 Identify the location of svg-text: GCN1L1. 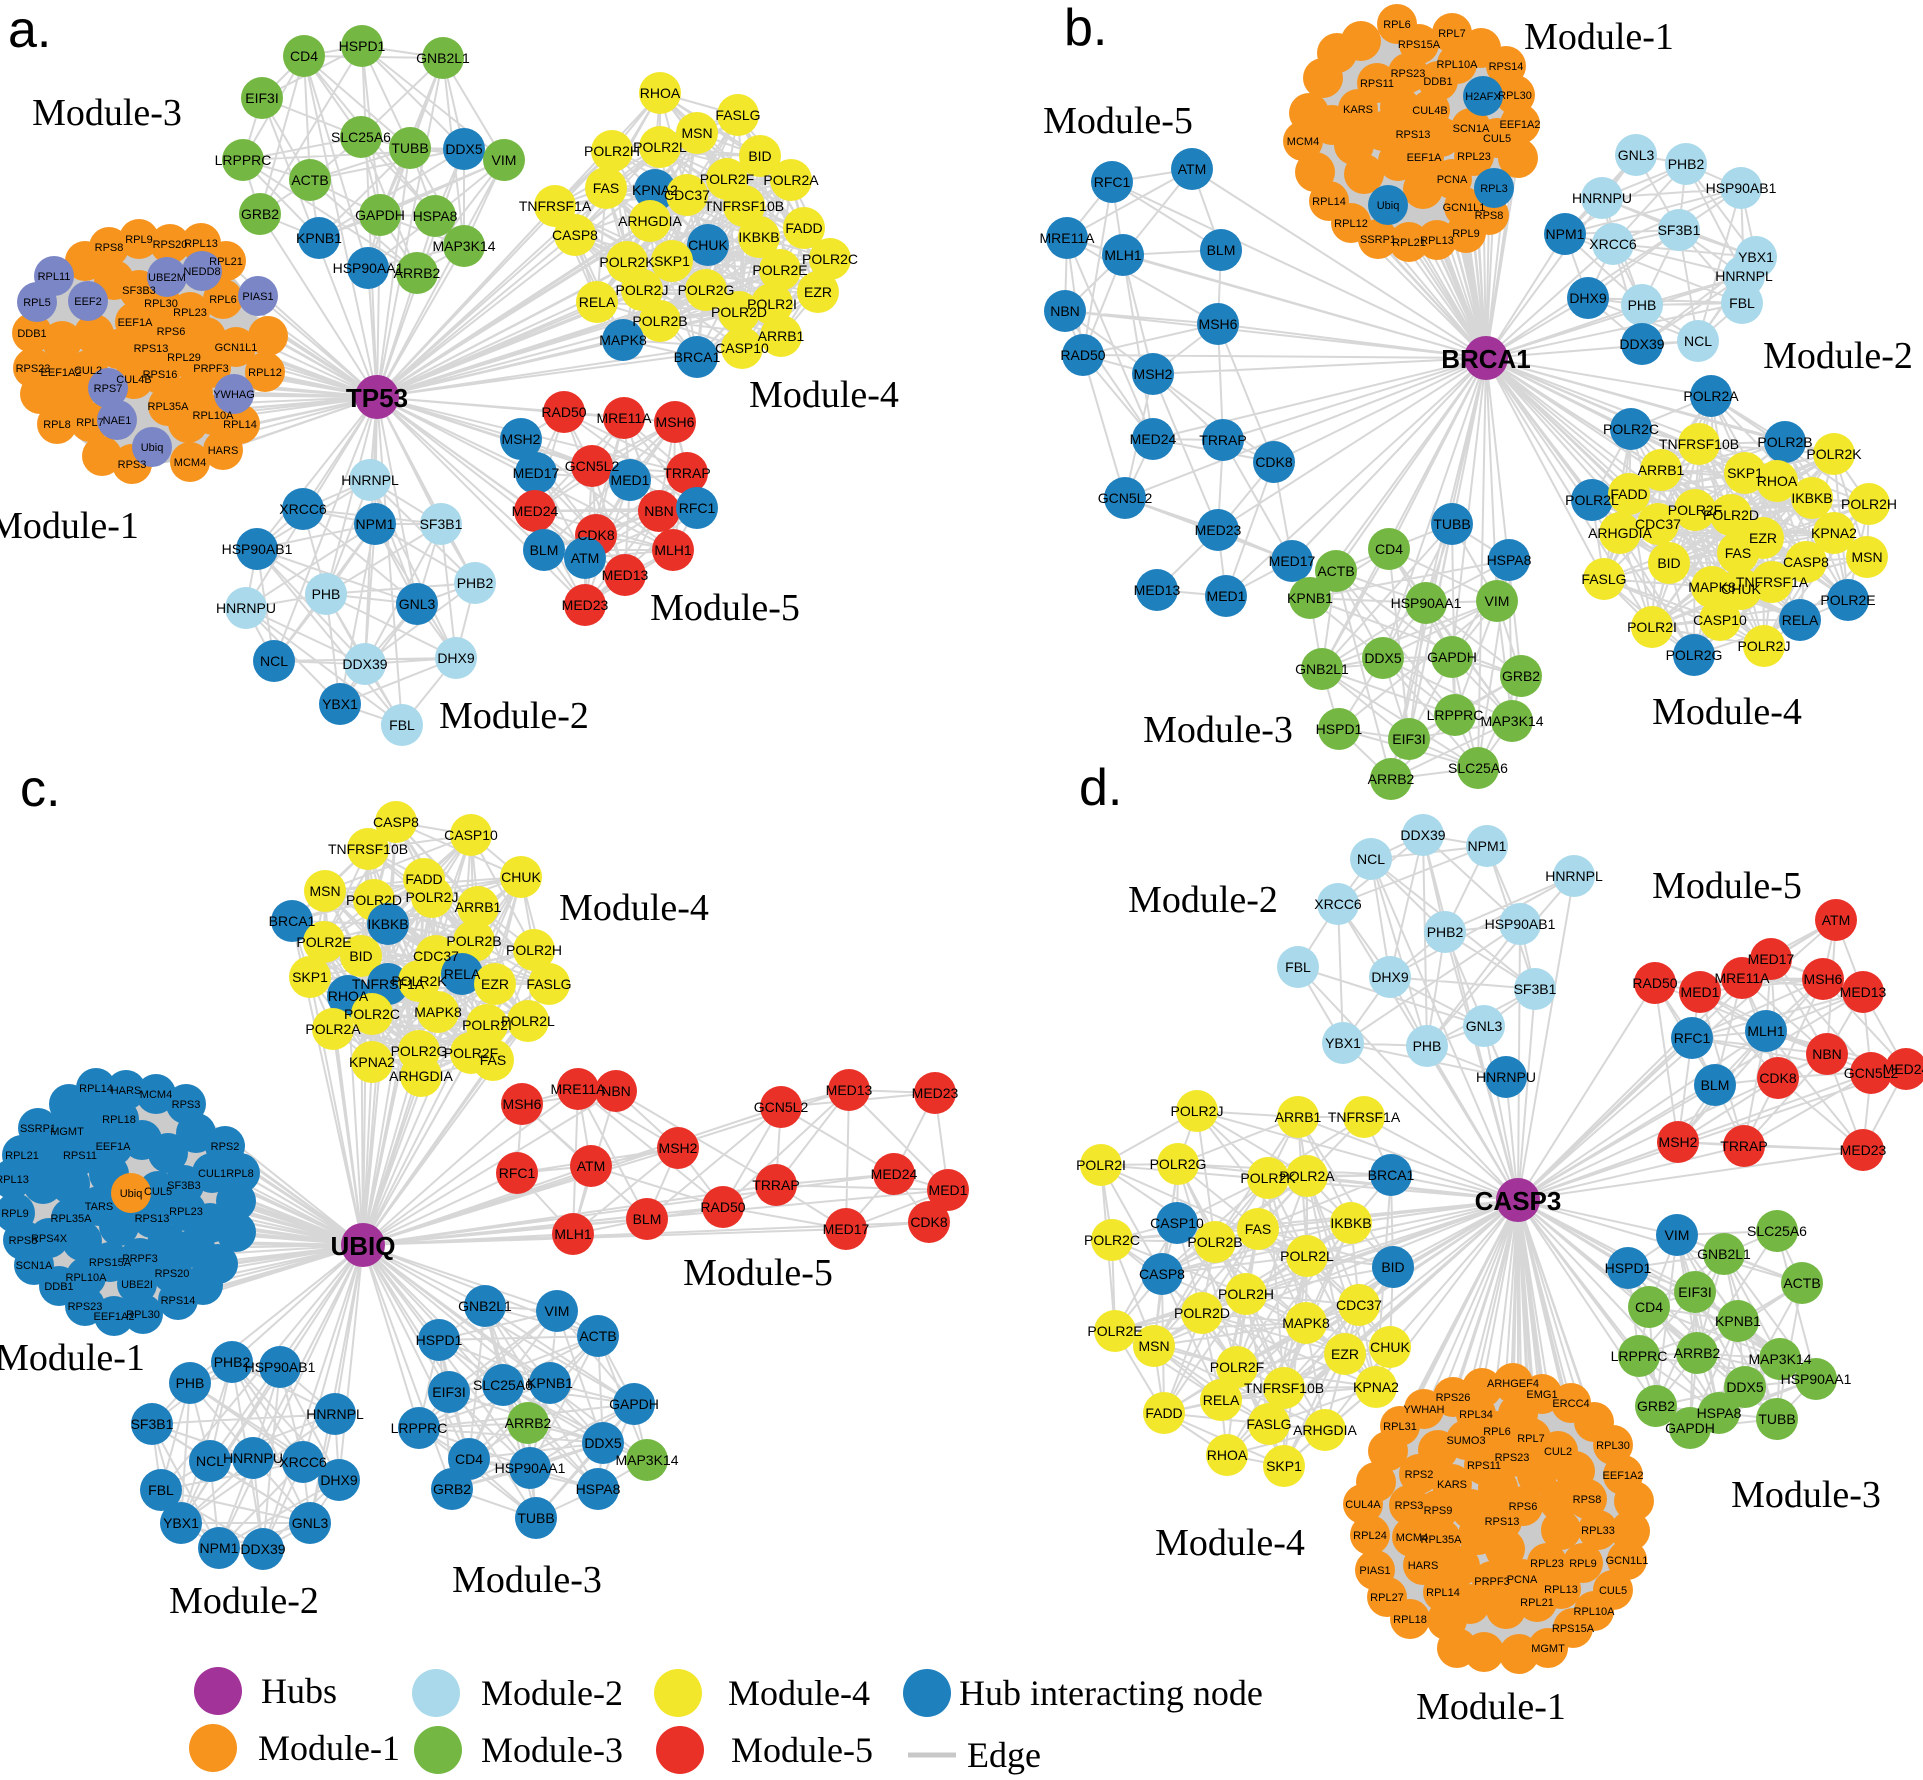
(236, 348).